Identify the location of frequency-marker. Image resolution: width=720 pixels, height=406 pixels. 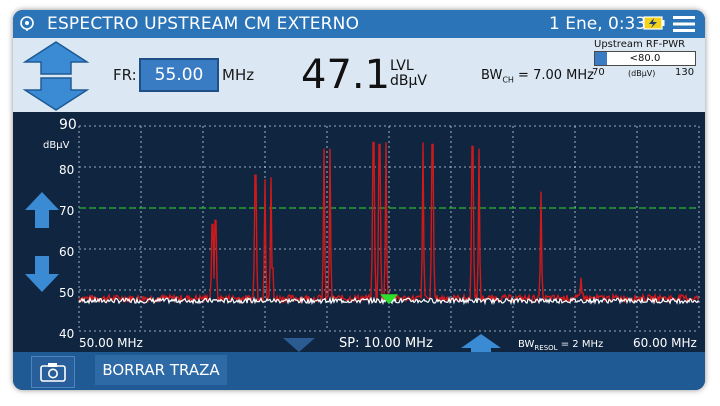
(389, 299).